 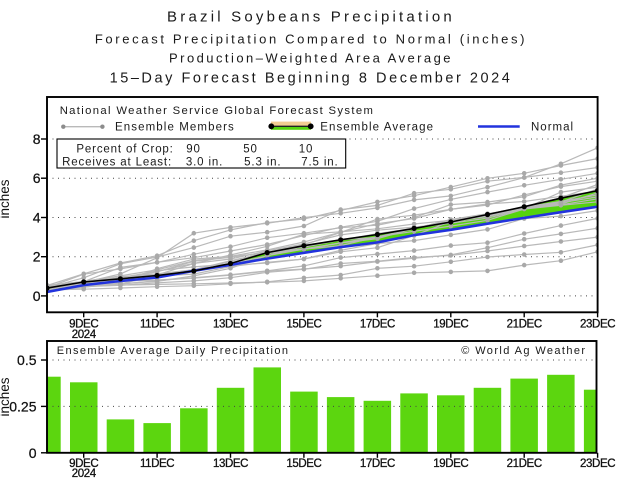 What do you see at coordinates (124, 150) in the screenshot?
I see `svg-text: Percent of Crop:` at bounding box center [124, 150].